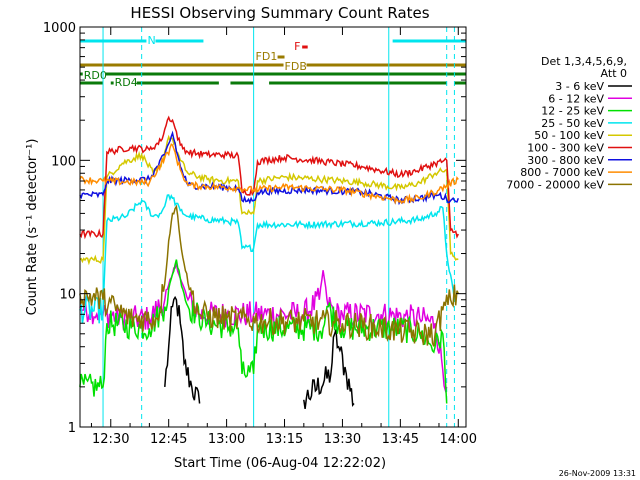 The height and width of the screenshot is (480, 640). Describe the element at coordinates (565, 160) in the screenshot. I see `legend-entry-label: 300 - 800 keV` at that location.